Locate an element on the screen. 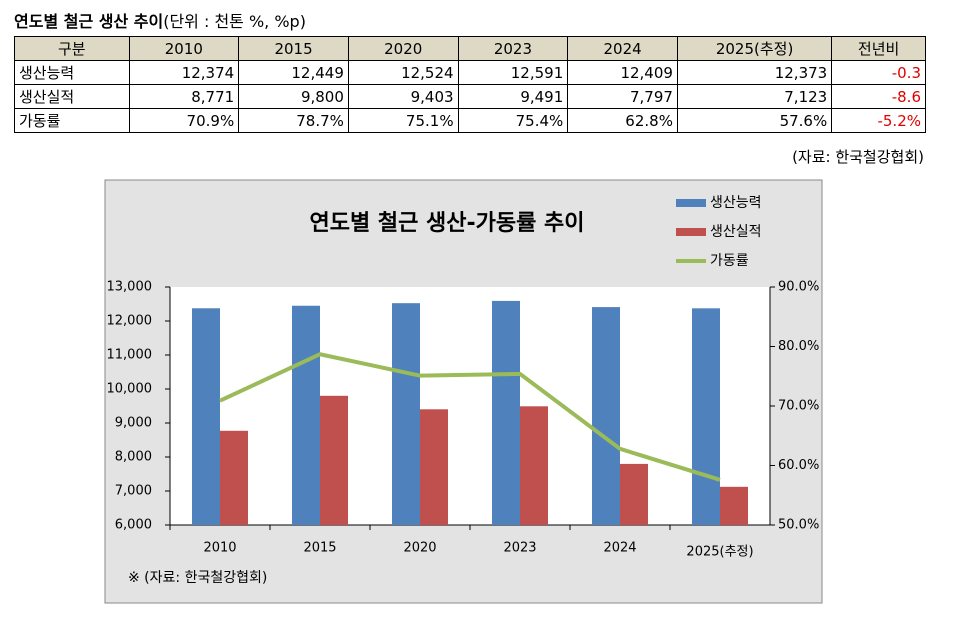 This screenshot has width=960, height=626. y2-tick-label: 50.0% is located at coordinates (798, 525).